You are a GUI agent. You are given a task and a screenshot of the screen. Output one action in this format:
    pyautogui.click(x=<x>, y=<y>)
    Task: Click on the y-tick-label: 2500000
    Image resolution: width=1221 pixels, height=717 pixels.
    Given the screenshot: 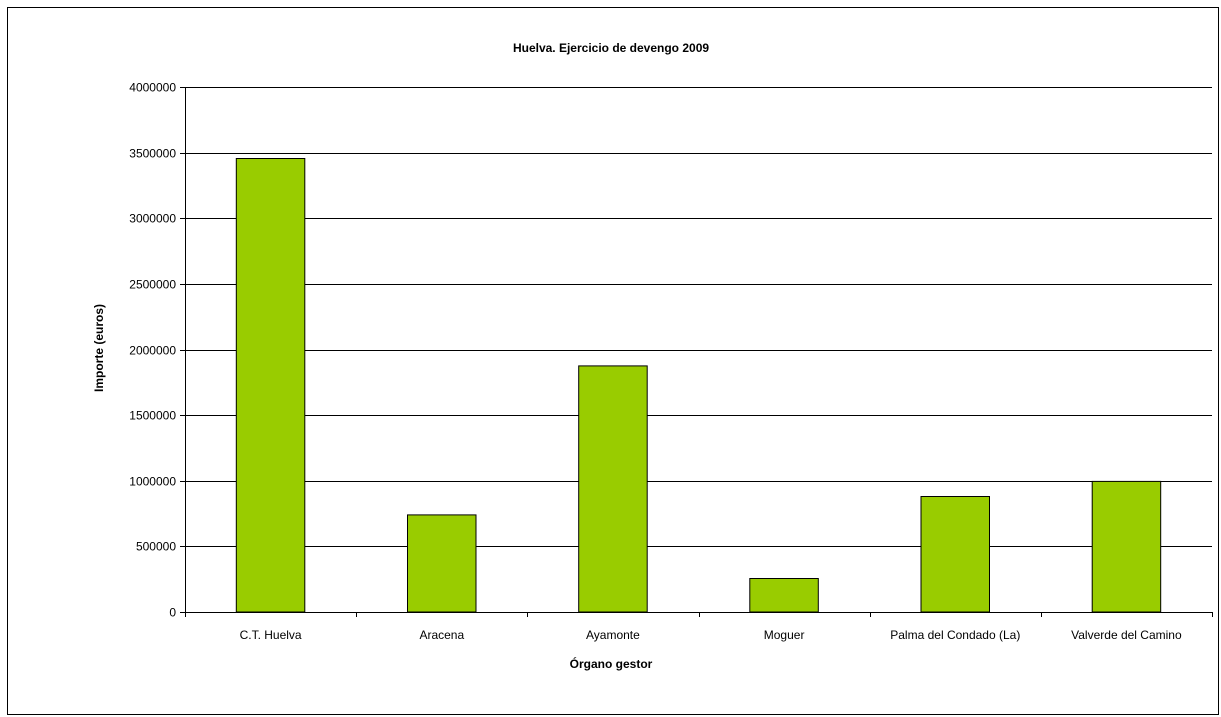 What is the action you would take?
    pyautogui.click(x=152, y=285)
    